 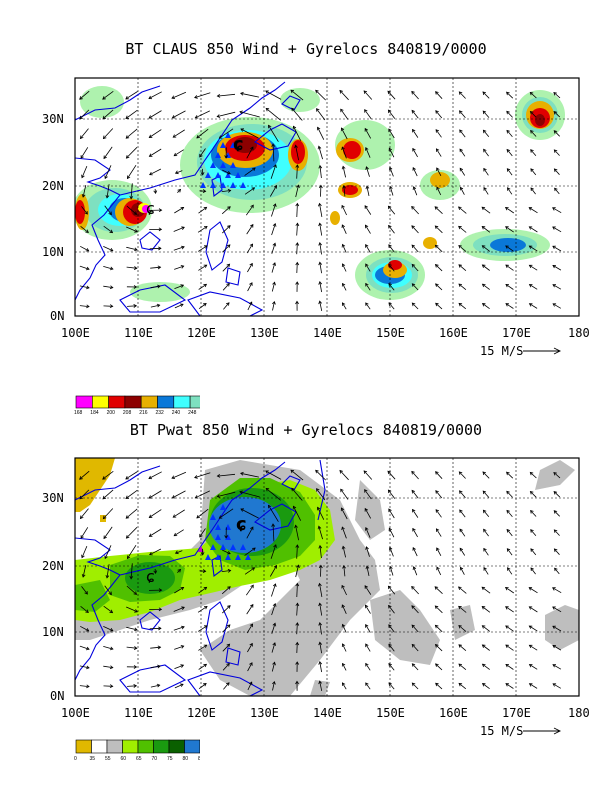 I want to click on panel2-lon-170e: 170E, so click(x=516, y=713).